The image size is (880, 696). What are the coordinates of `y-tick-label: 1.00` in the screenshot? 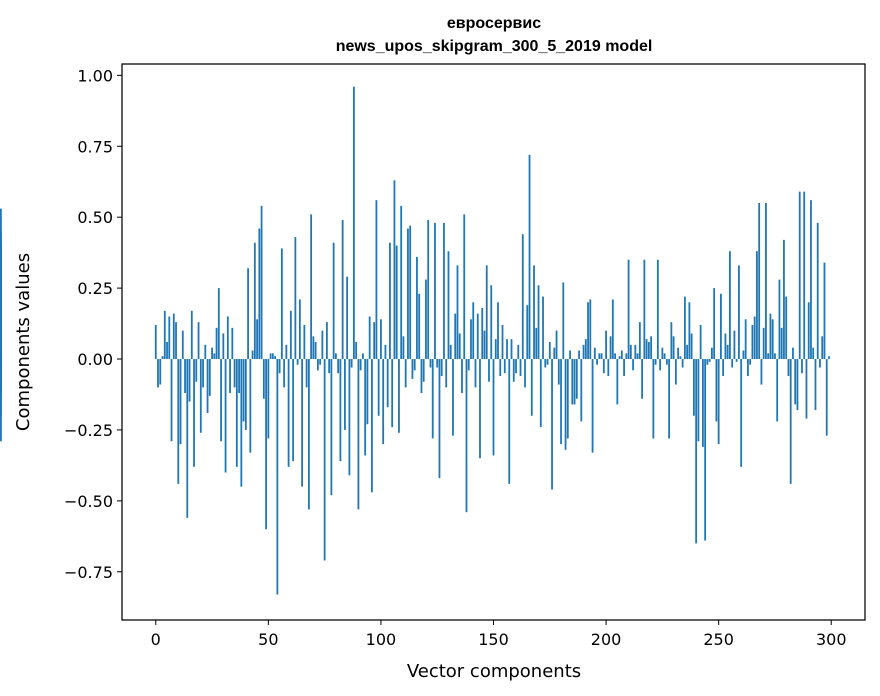 It's located at (95, 75).